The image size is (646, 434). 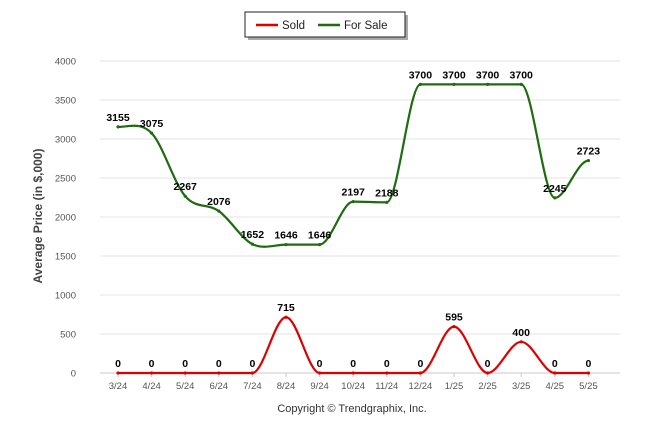 What do you see at coordinates (252, 386) in the screenshot?
I see `x-tick-label: 7/24` at bounding box center [252, 386].